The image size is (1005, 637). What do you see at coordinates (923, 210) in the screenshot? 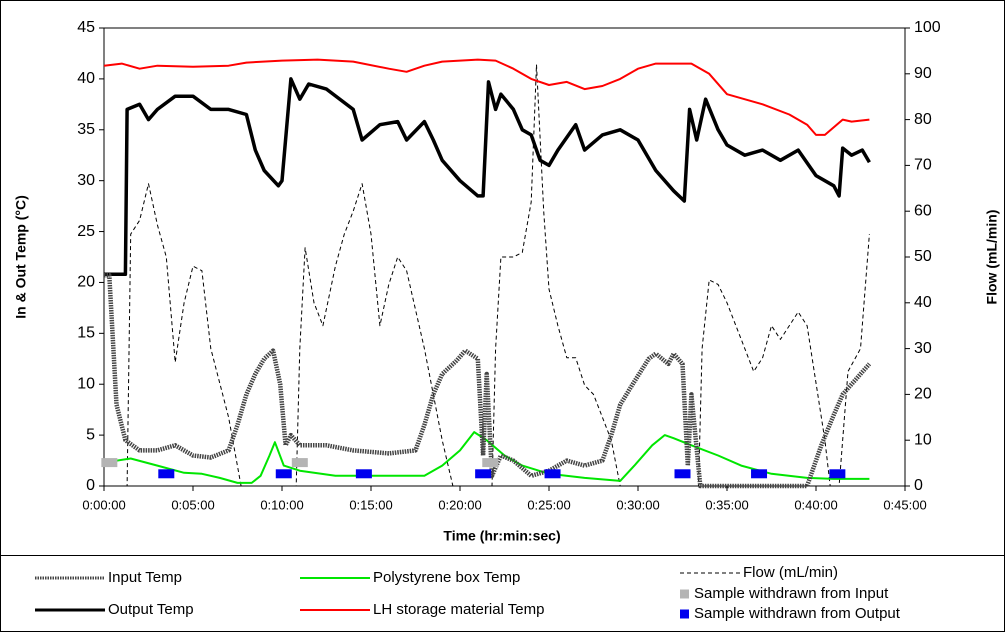
I see `y2-tick-label: 60` at bounding box center [923, 210].